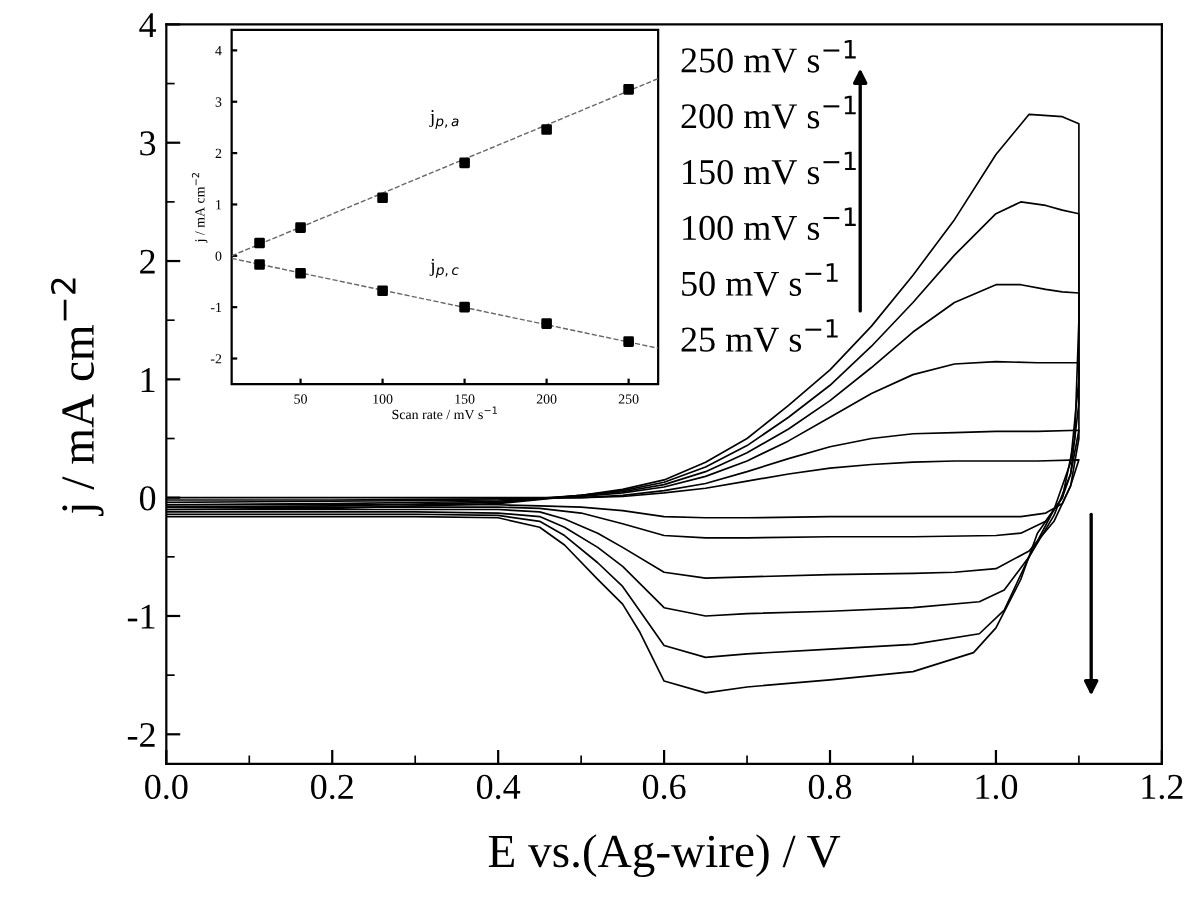  What do you see at coordinates (141, 734) in the screenshot?
I see `y-tick-label: -2` at bounding box center [141, 734].